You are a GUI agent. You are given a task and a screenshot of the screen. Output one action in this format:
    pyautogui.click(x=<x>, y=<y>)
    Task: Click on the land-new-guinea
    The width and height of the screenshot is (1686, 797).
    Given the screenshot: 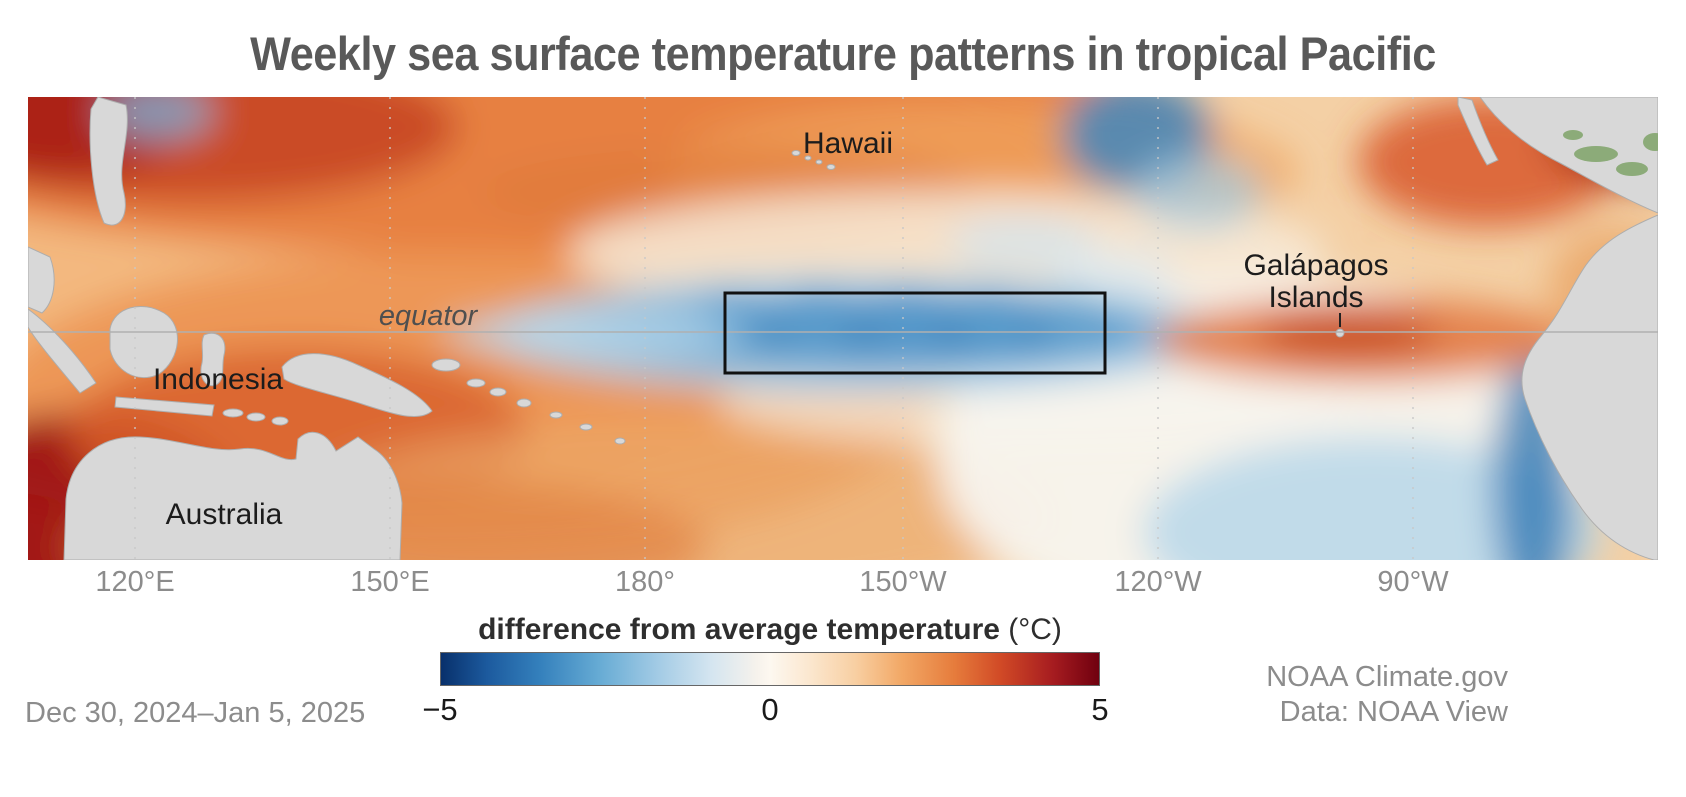 What is the action you would take?
    pyautogui.click(x=357, y=385)
    